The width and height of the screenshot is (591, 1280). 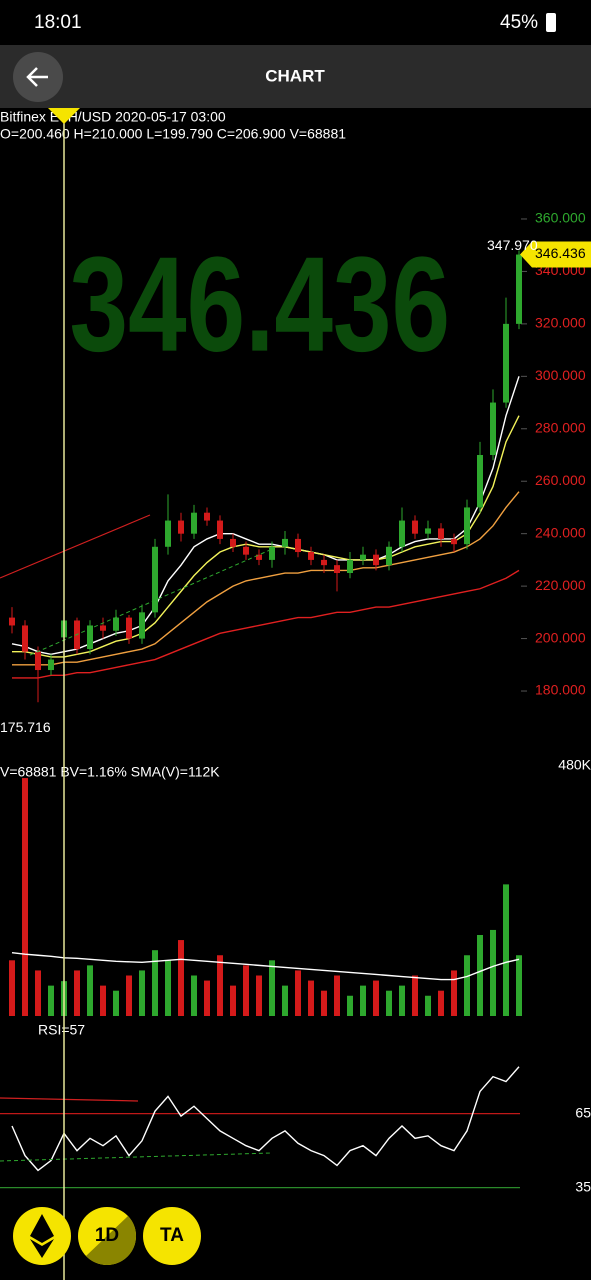 I want to click on last-price-tag, so click(x=555, y=254).